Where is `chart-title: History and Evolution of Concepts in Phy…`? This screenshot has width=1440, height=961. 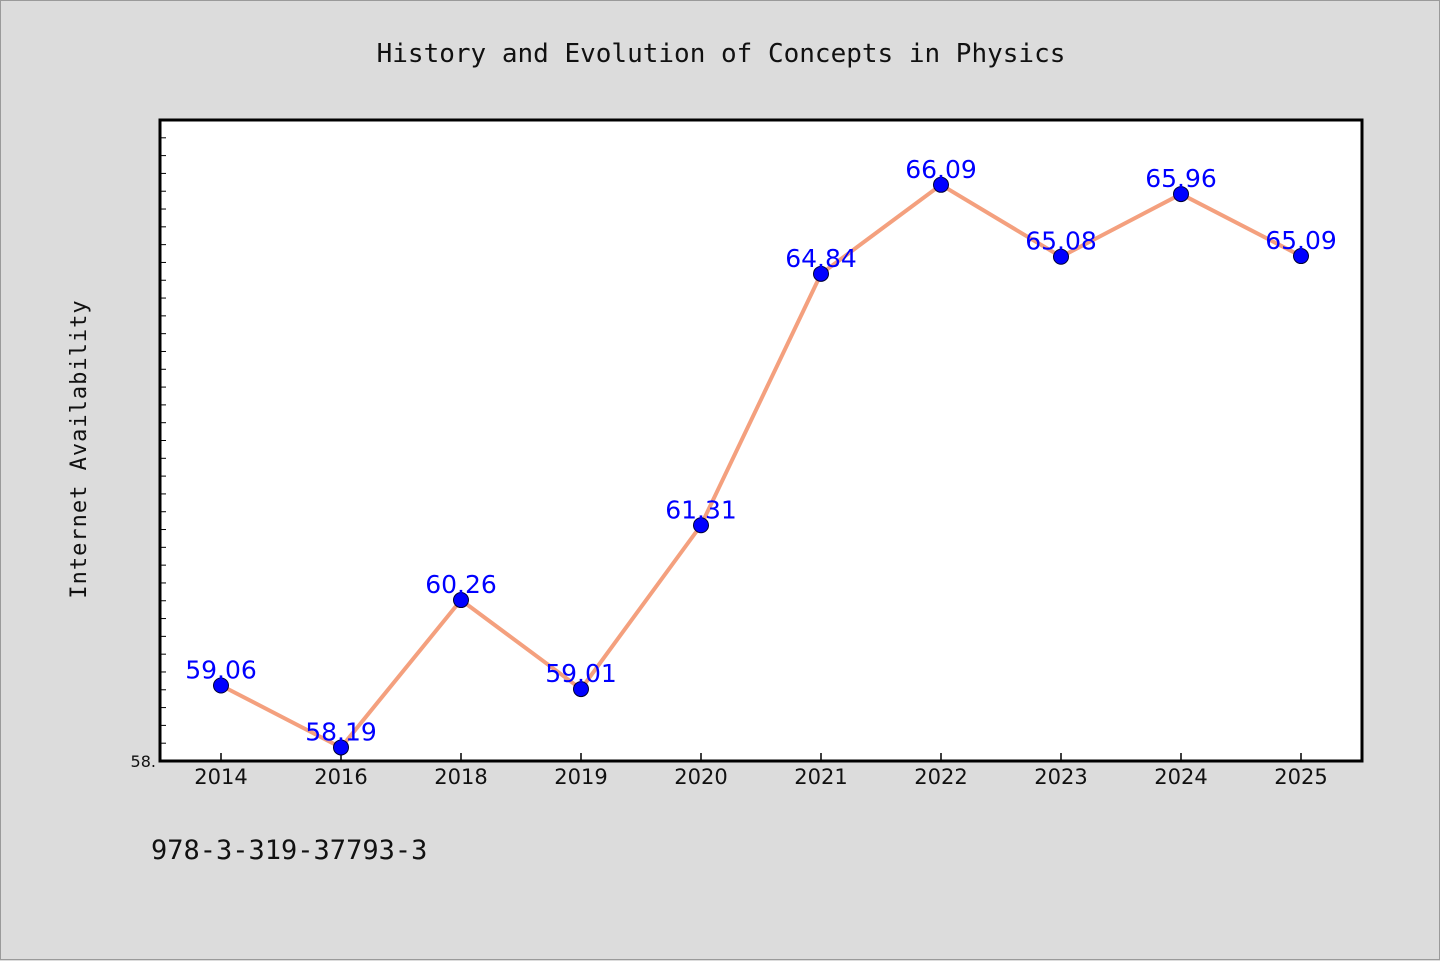 chart-title: History and Evolution of Concepts in Phy… is located at coordinates (721, 54).